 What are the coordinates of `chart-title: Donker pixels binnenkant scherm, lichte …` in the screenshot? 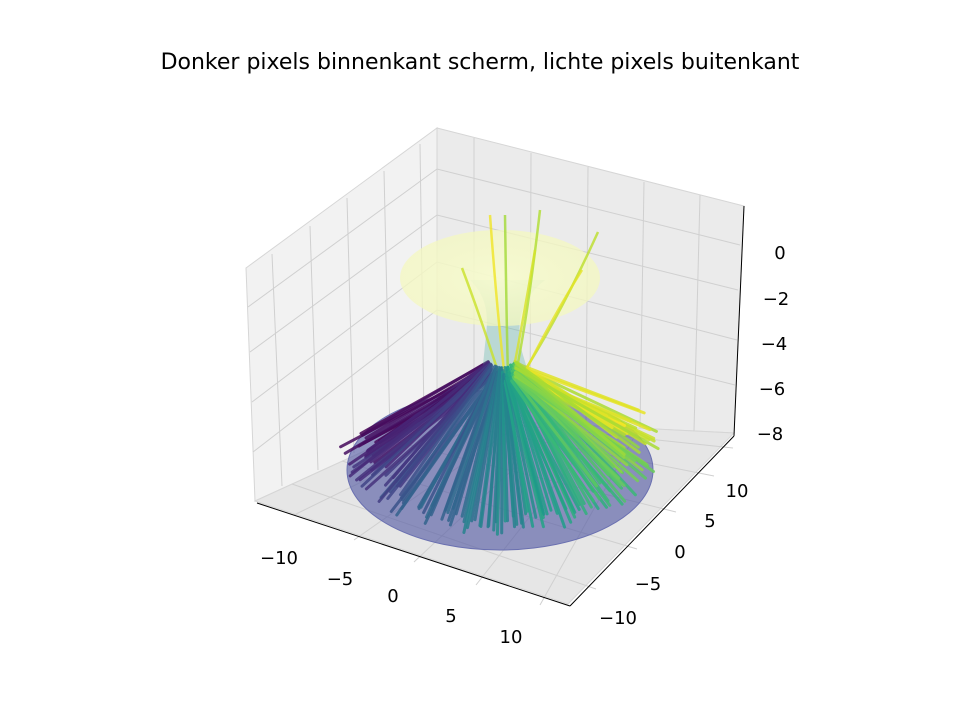 It's located at (480, 62).